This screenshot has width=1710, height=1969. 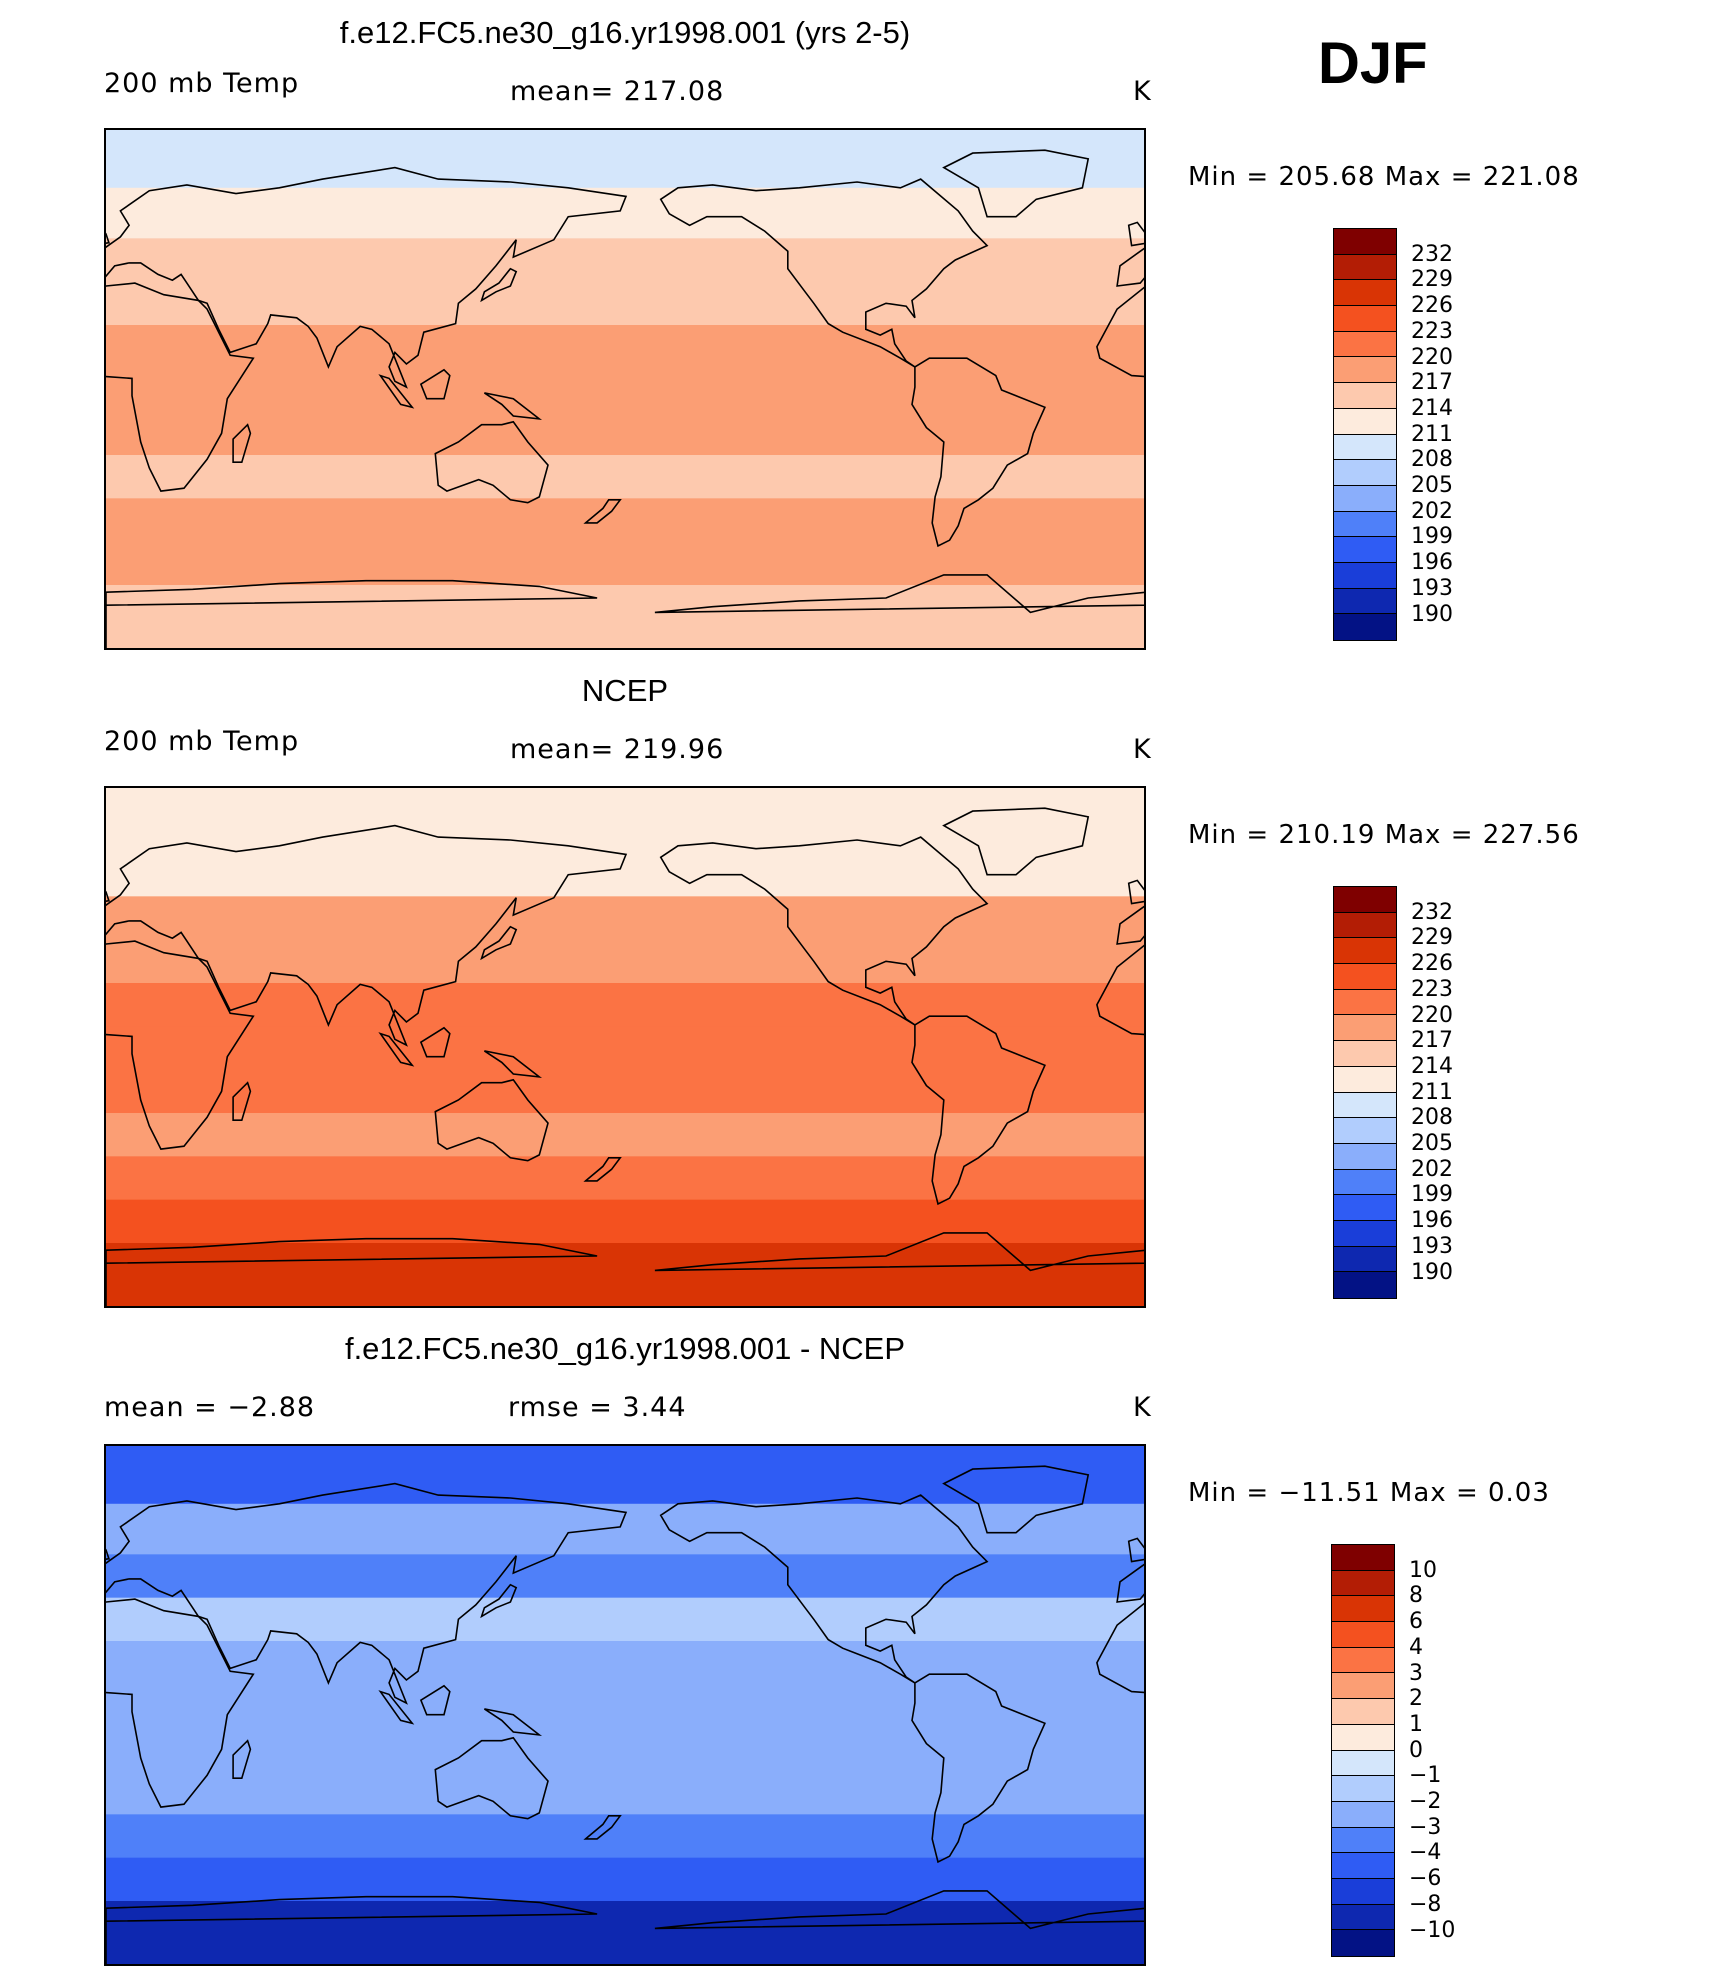 What do you see at coordinates (1432, 280) in the screenshot?
I see `colorbar-tick-label: 229` at bounding box center [1432, 280].